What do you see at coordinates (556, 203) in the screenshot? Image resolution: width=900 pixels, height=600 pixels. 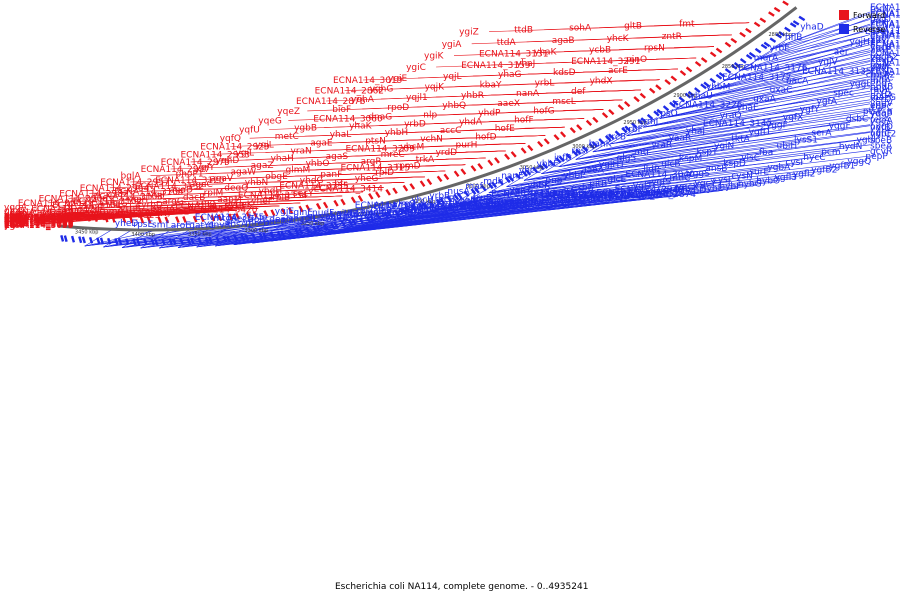 I see `reverse-gene-label: ECNA114_3031` at bounding box center [556, 203].